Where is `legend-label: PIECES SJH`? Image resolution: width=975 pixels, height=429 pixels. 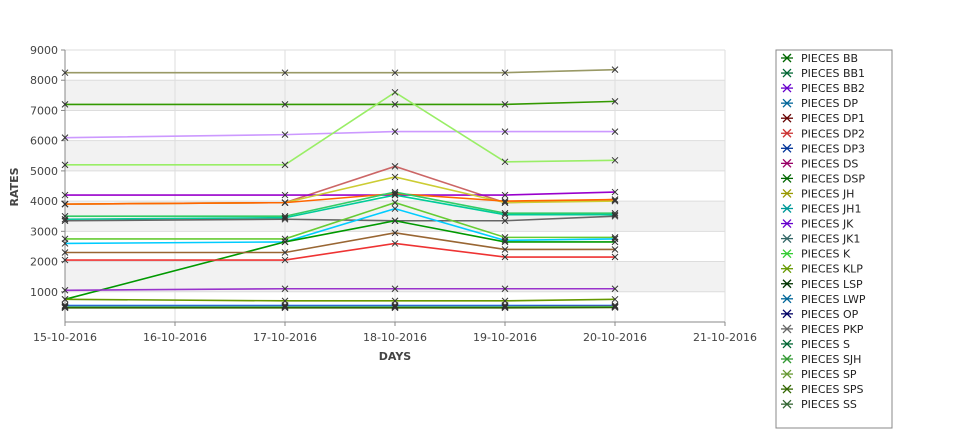 legend-label: PIECES SJH is located at coordinates (831, 359).